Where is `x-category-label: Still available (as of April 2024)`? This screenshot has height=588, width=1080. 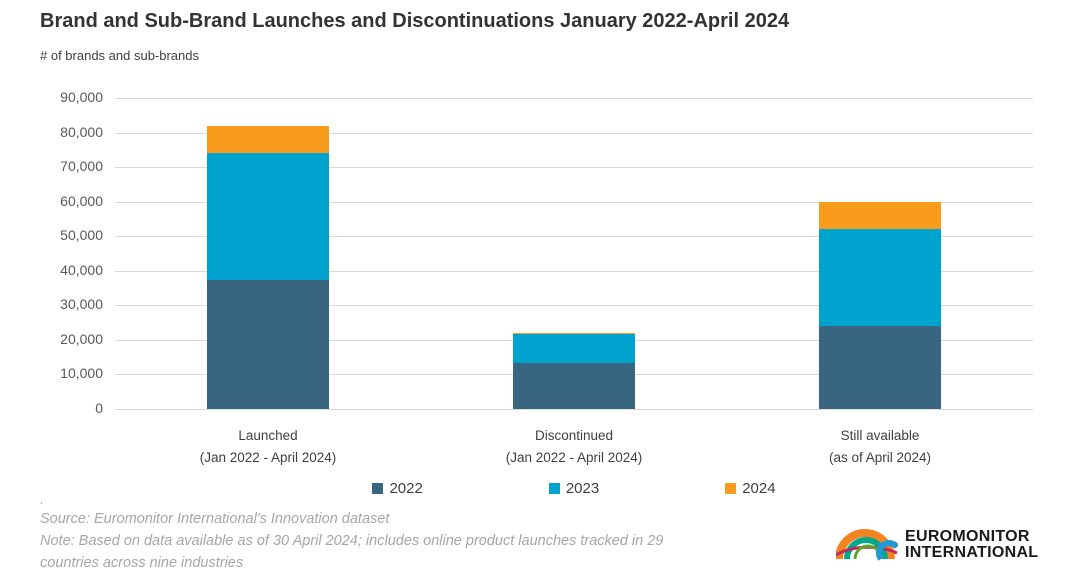
x-category-label: Still available (as of April 2024) is located at coordinates (880, 447).